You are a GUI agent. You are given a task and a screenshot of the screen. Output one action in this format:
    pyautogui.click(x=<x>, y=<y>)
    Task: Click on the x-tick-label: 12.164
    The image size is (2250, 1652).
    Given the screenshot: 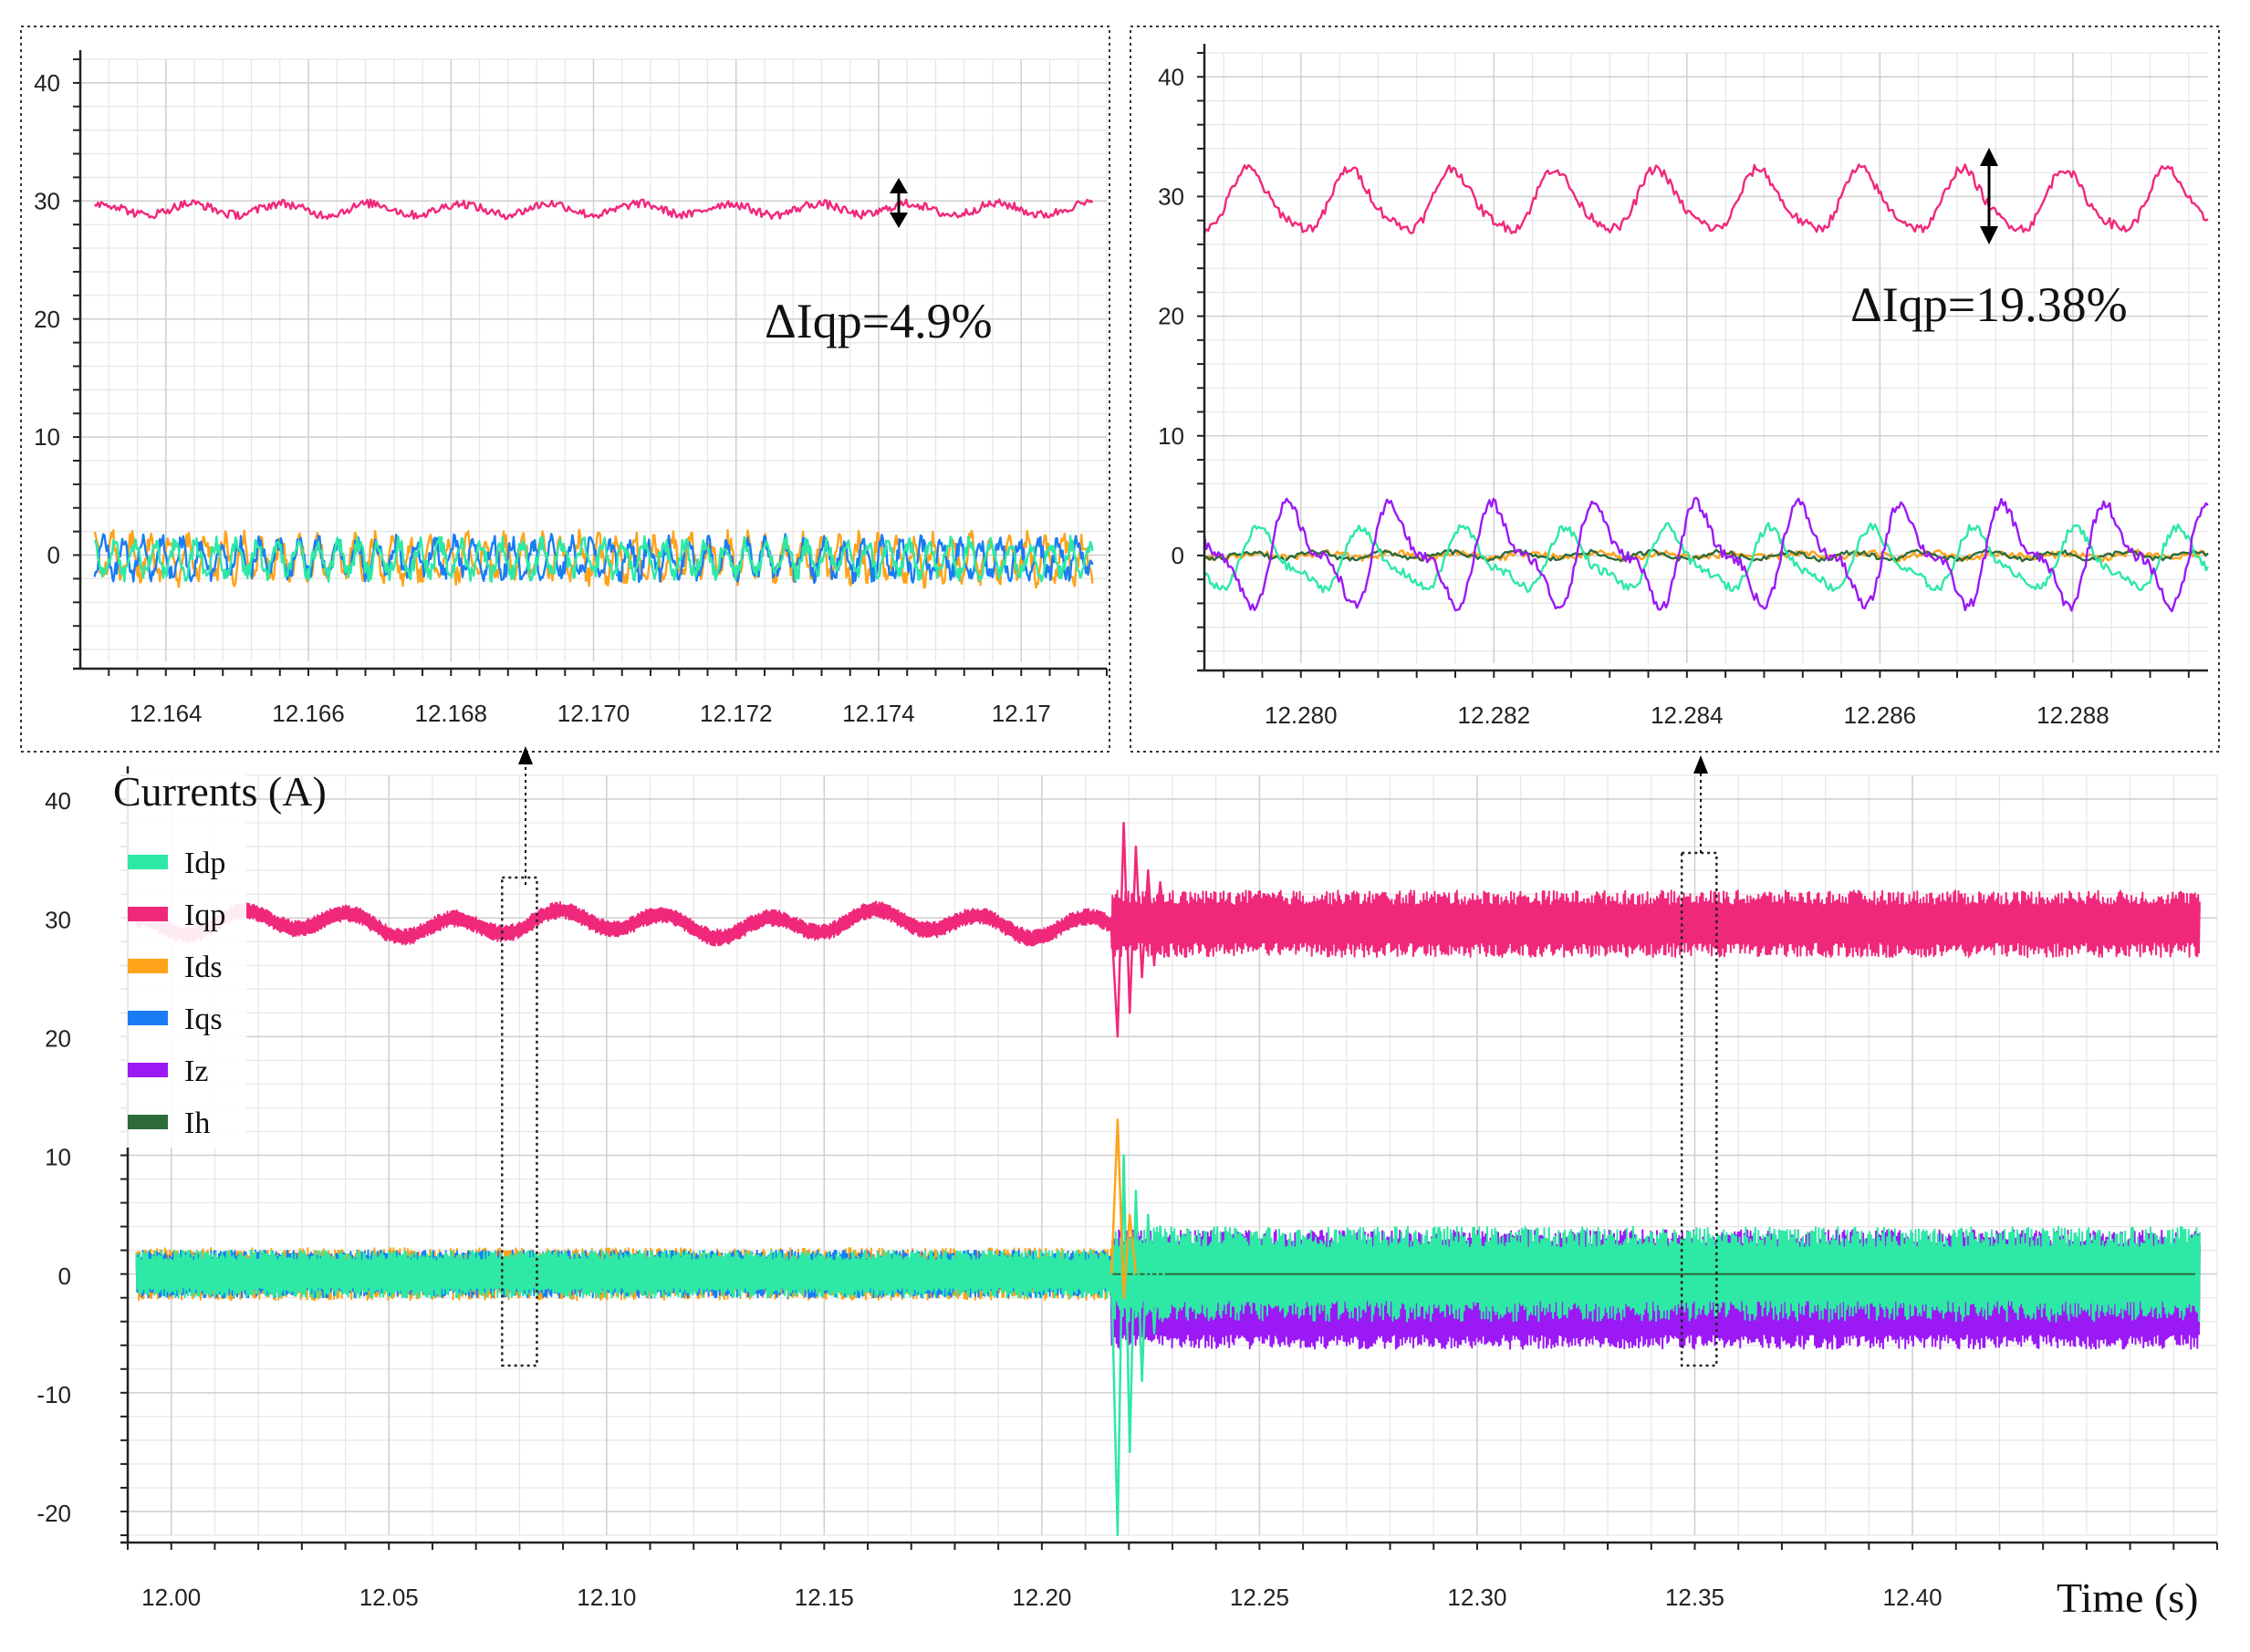 What is the action you would take?
    pyautogui.click(x=166, y=713)
    